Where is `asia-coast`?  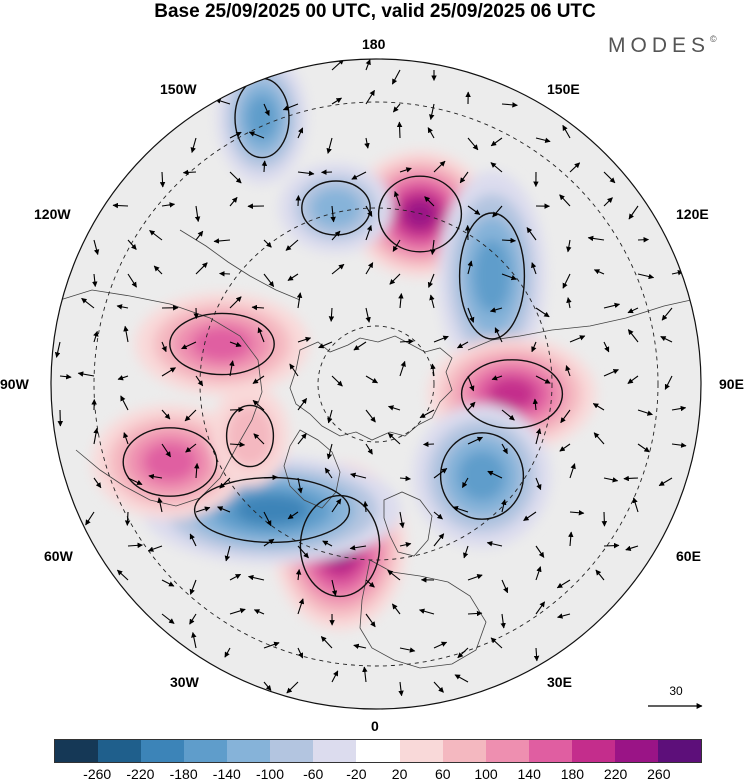
asia-coast is located at coordinates (584, 324).